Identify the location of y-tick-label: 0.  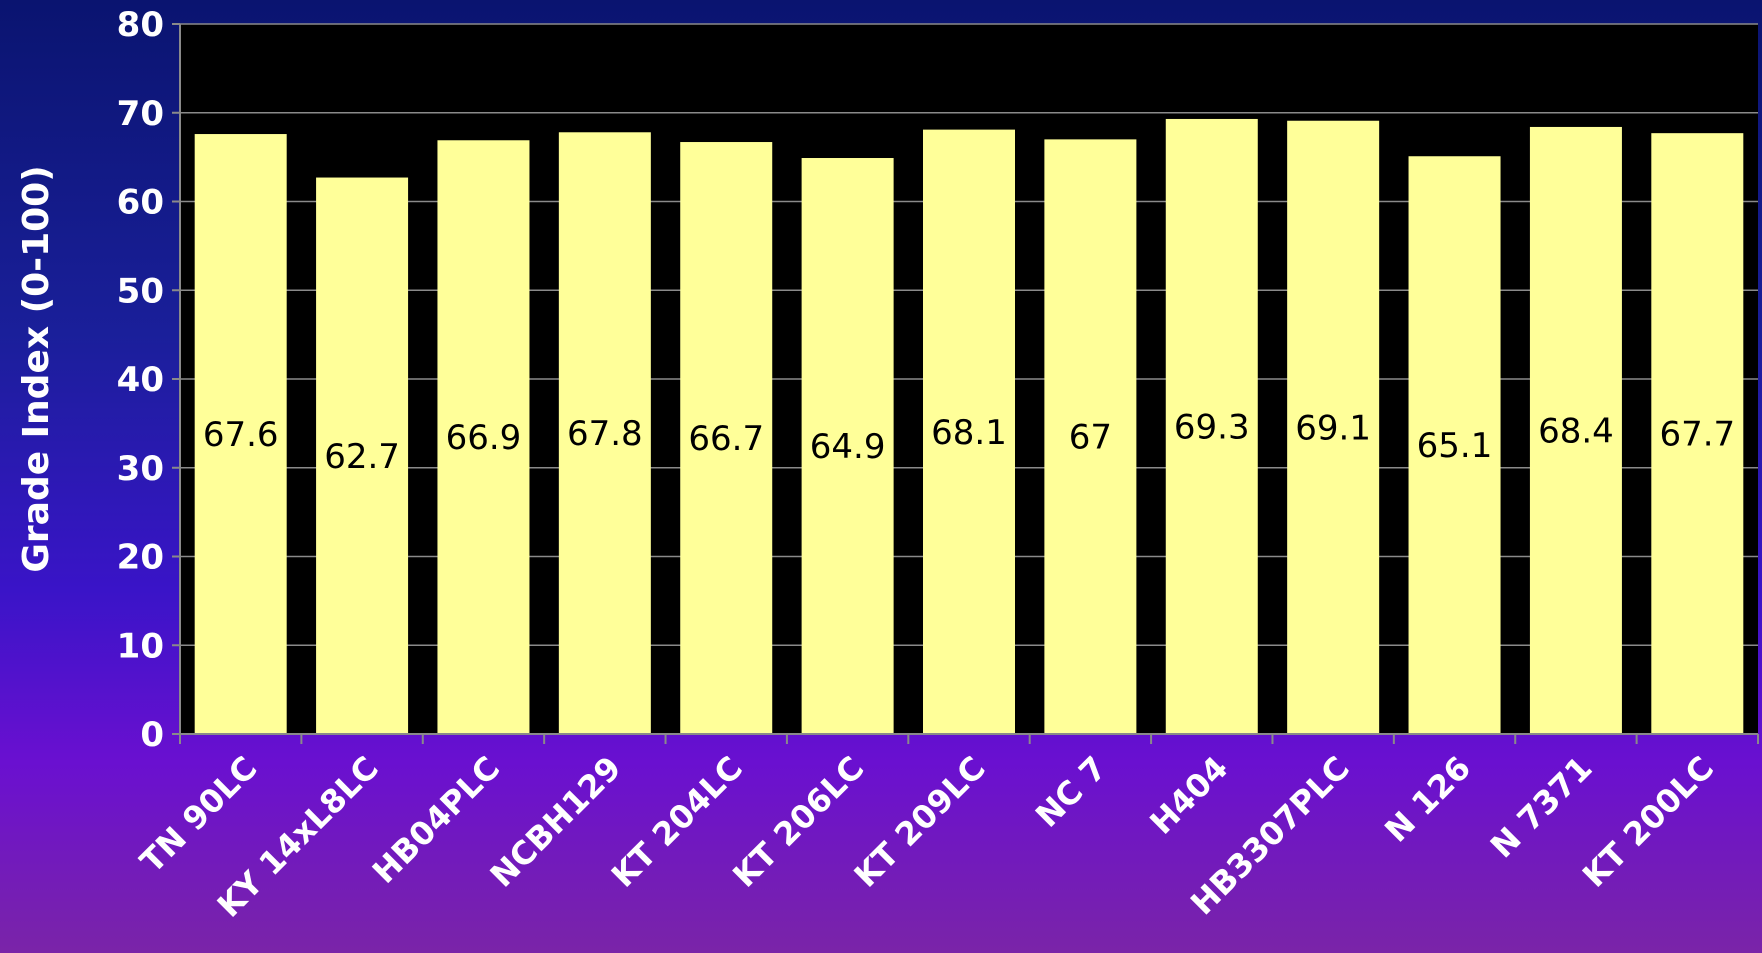
(152, 735).